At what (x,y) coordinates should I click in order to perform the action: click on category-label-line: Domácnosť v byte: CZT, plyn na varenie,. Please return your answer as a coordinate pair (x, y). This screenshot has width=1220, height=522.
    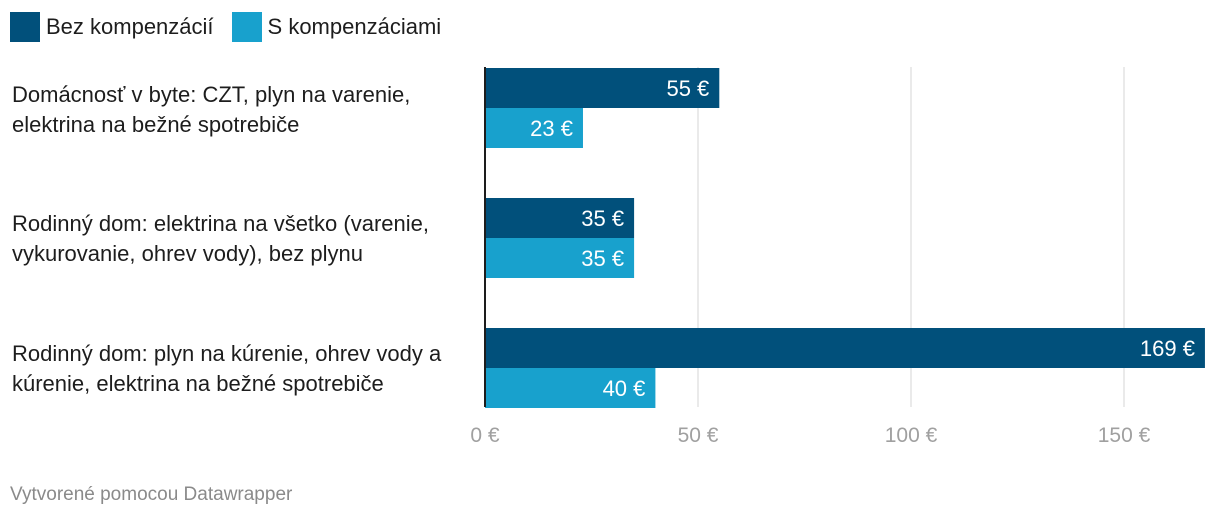
    Looking at the image, I should click on (211, 94).